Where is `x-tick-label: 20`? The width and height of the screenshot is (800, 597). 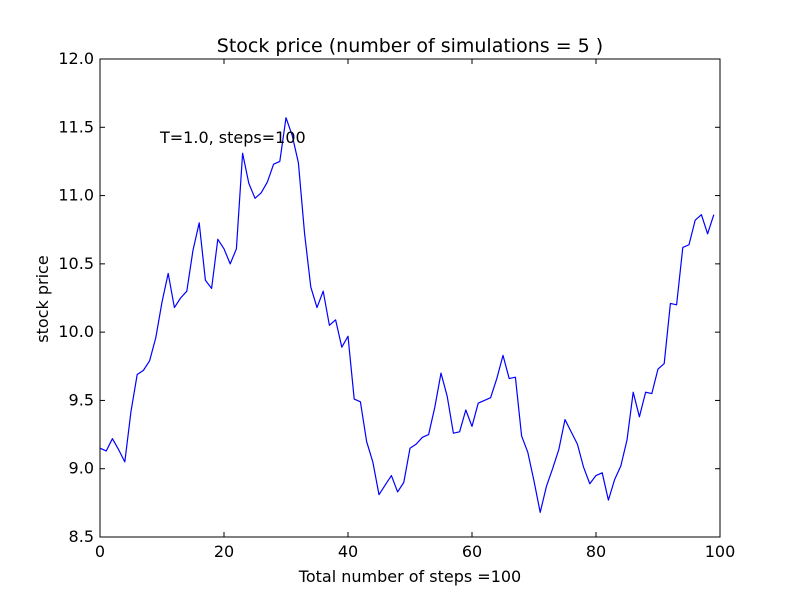 x-tick-label: 20 is located at coordinates (224, 551).